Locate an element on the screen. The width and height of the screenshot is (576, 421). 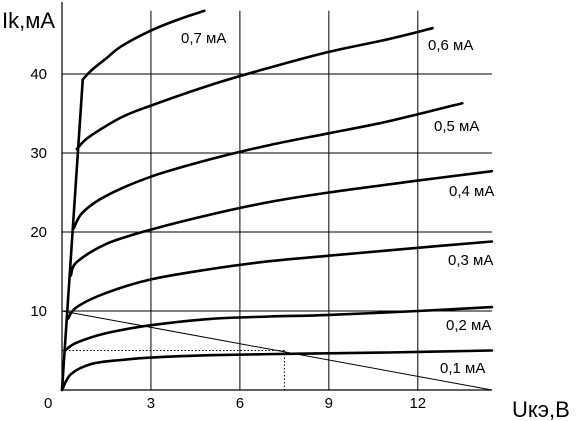
x-tick-label: 12 is located at coordinates (417, 403).